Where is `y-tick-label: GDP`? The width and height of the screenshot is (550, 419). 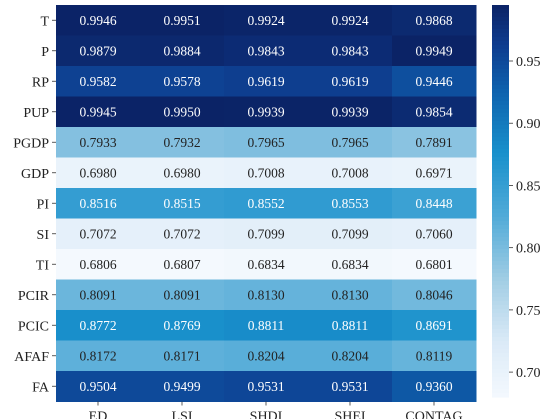 y-tick-label: GDP is located at coordinates (35, 174).